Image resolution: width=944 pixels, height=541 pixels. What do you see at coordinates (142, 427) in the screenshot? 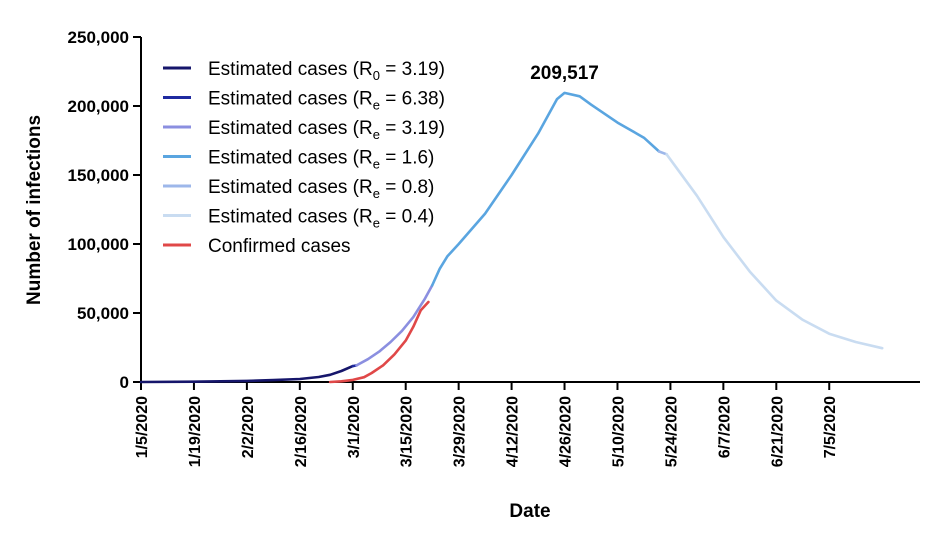
I see `x-tick-label: 1/5/2020` at bounding box center [142, 427].